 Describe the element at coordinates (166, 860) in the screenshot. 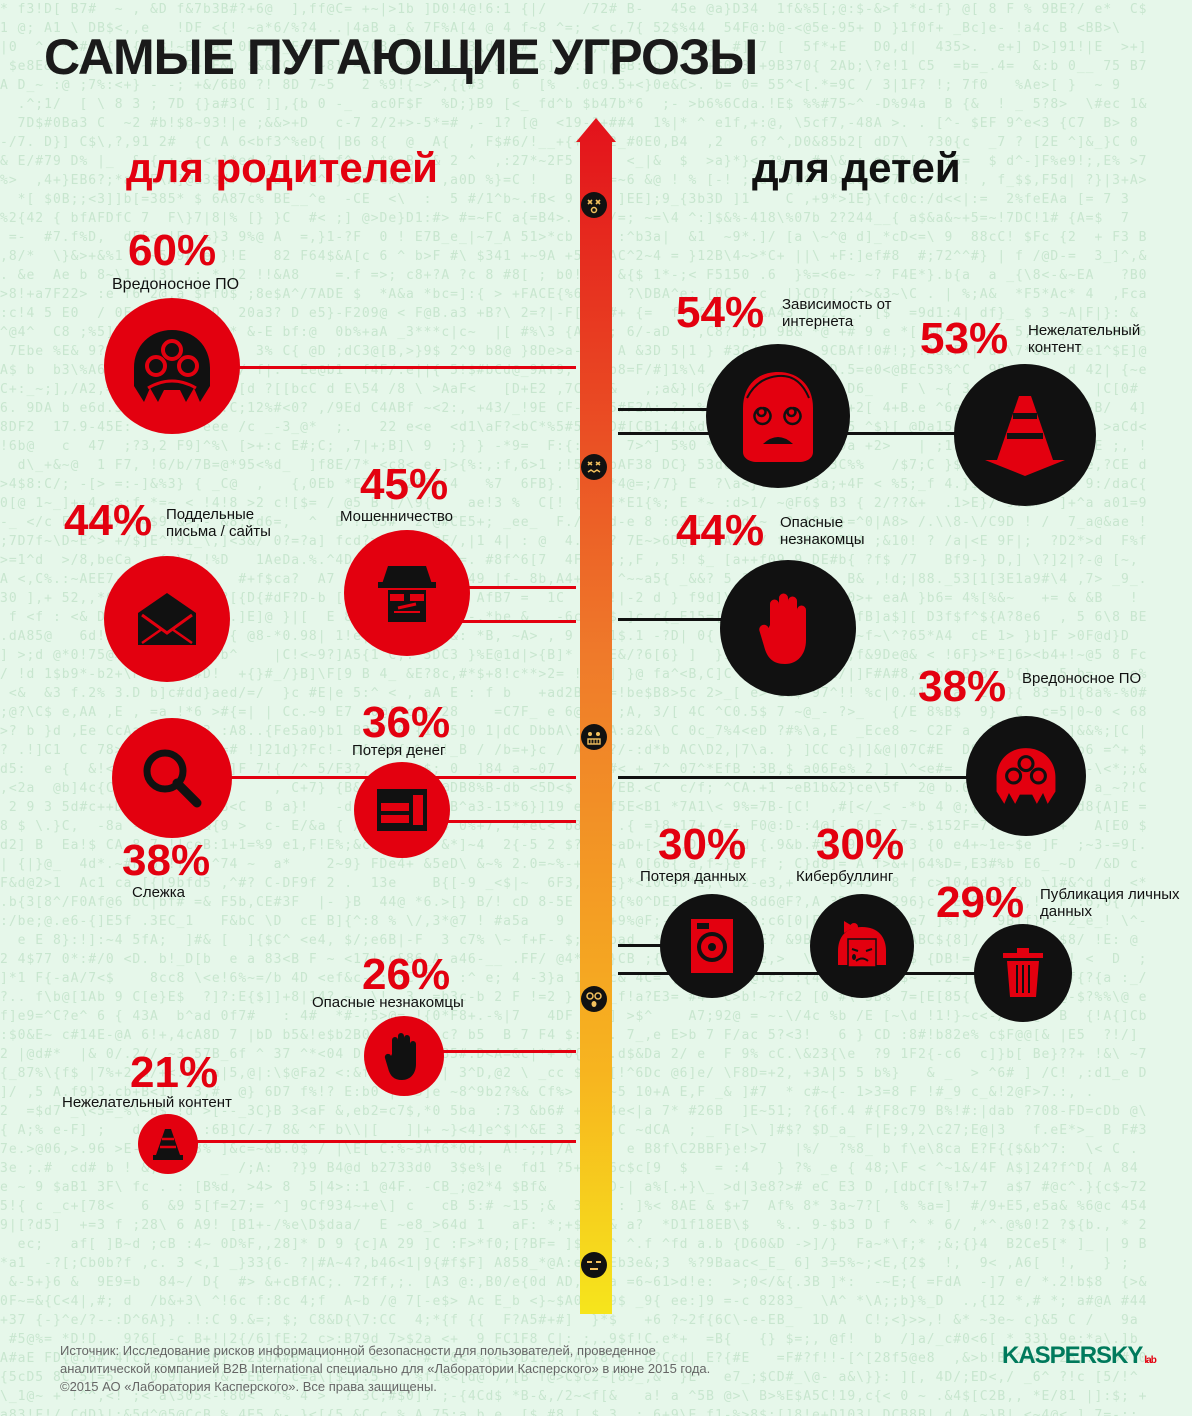

I see `parents-spy-percent: 38%` at that location.